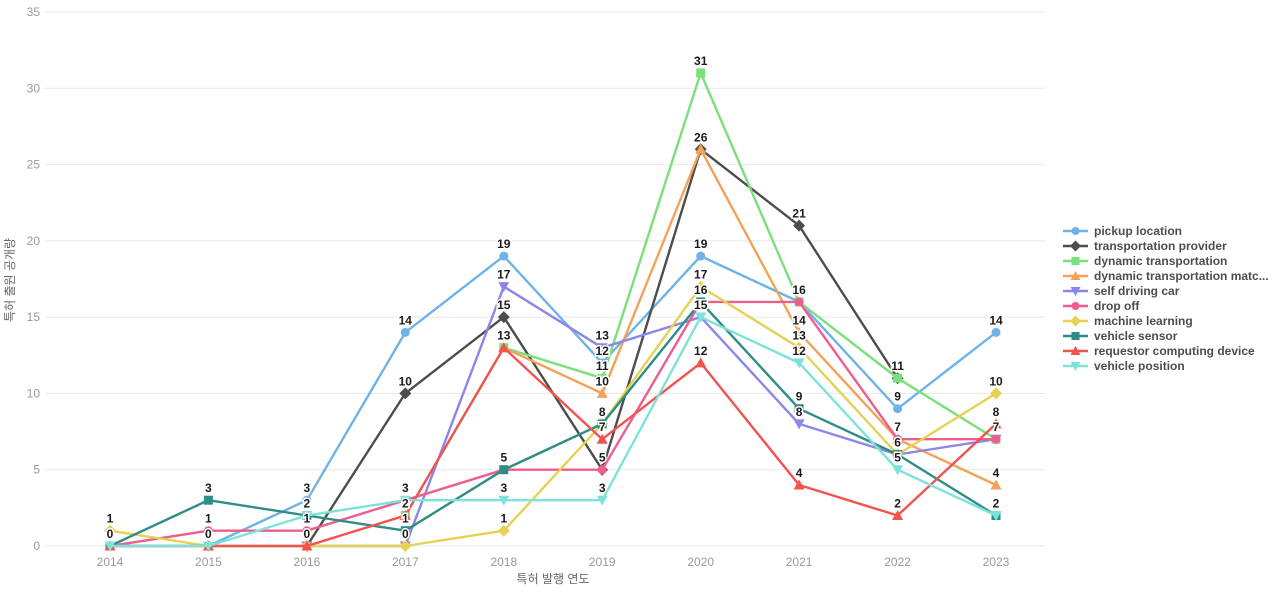 This screenshot has height=600, width=1280. What do you see at coordinates (34, 88) in the screenshot?
I see `y-tick-label: 30` at bounding box center [34, 88].